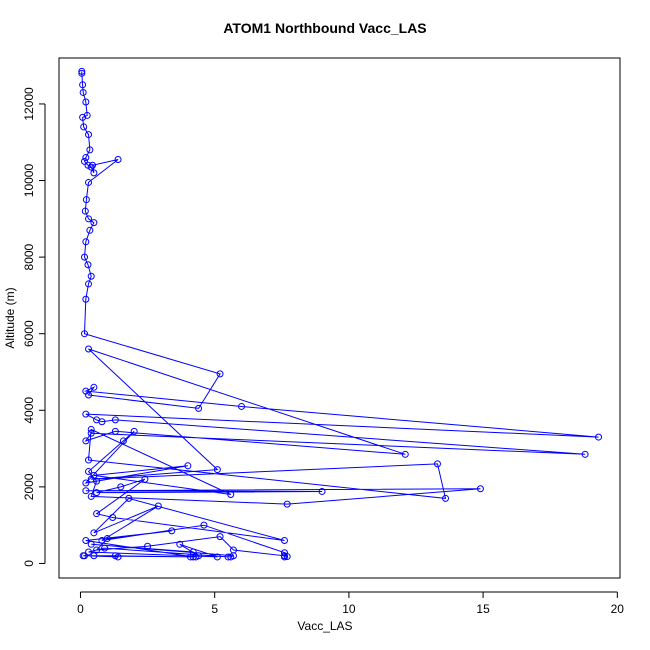 This screenshot has height=650, width=650. I want to click on x-tick-label: 15, so click(483, 609).